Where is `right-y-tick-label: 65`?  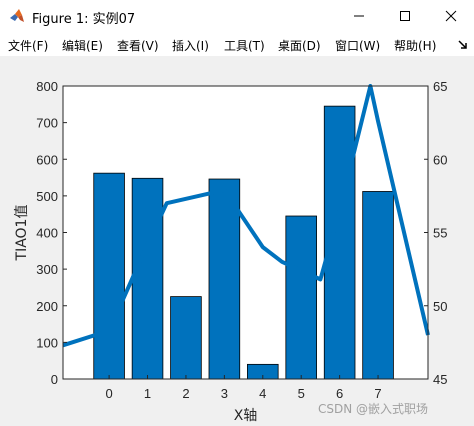
right-y-tick-label: 65 is located at coordinates (440, 86).